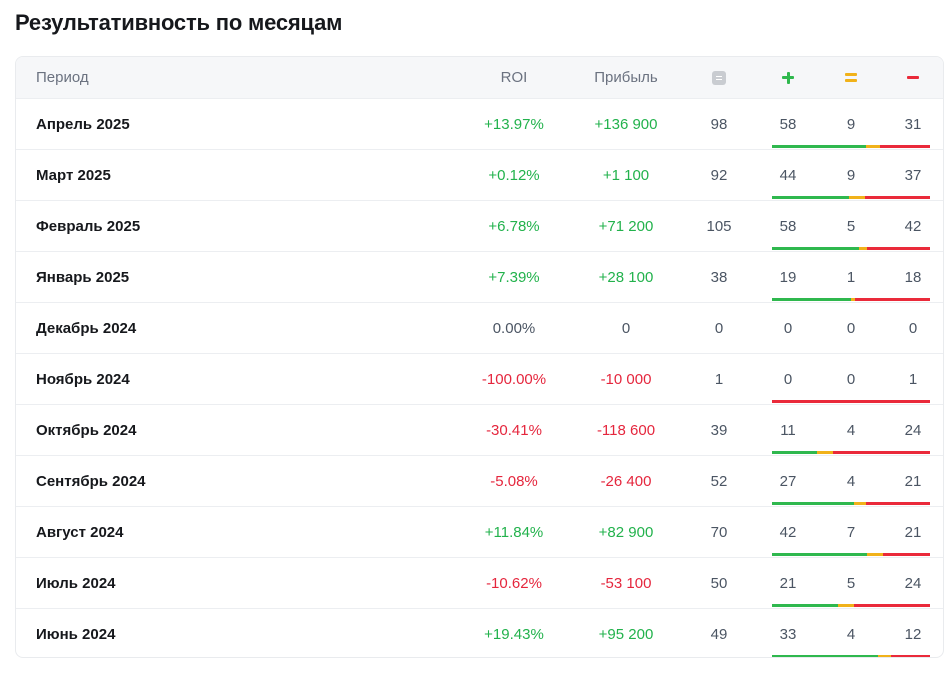  What do you see at coordinates (626, 430) in the screenshot?
I see `profit-cell: -118 600` at bounding box center [626, 430].